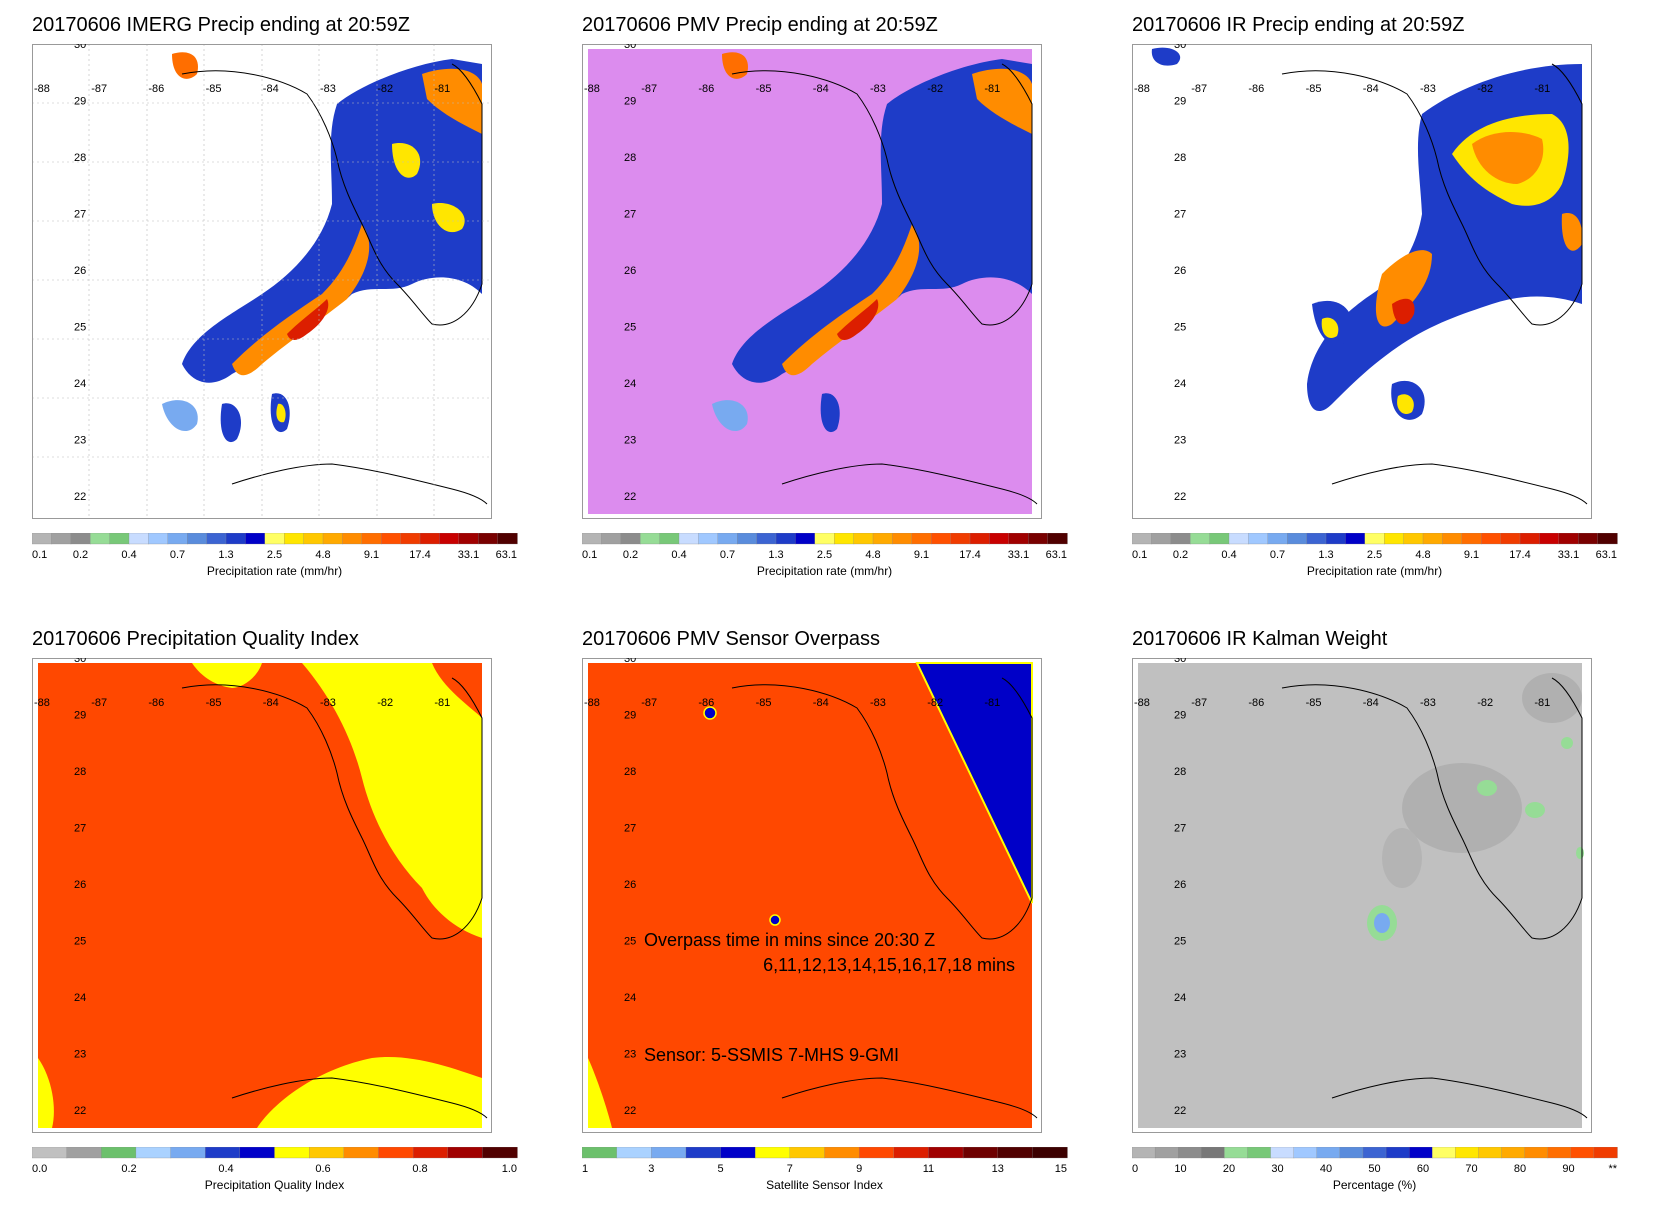 The image size is (1653, 1212). I want to click on panel-title: 20170606 PMV Precip ending at 20:59Z, so click(760, 25).